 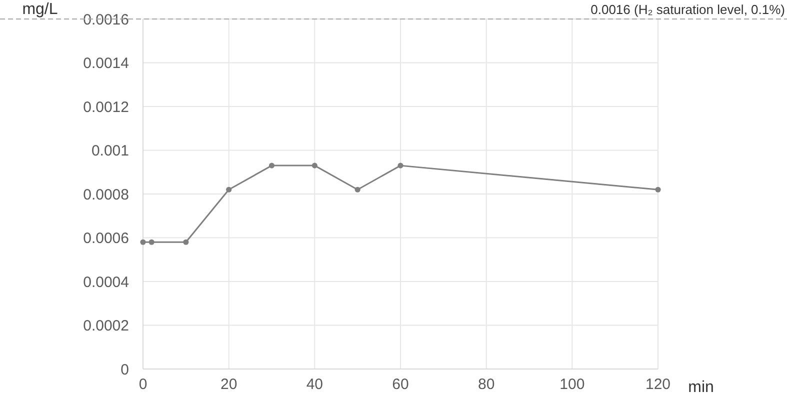 What do you see at coordinates (572, 384) in the screenshot?
I see `x-tick-label: 100` at bounding box center [572, 384].